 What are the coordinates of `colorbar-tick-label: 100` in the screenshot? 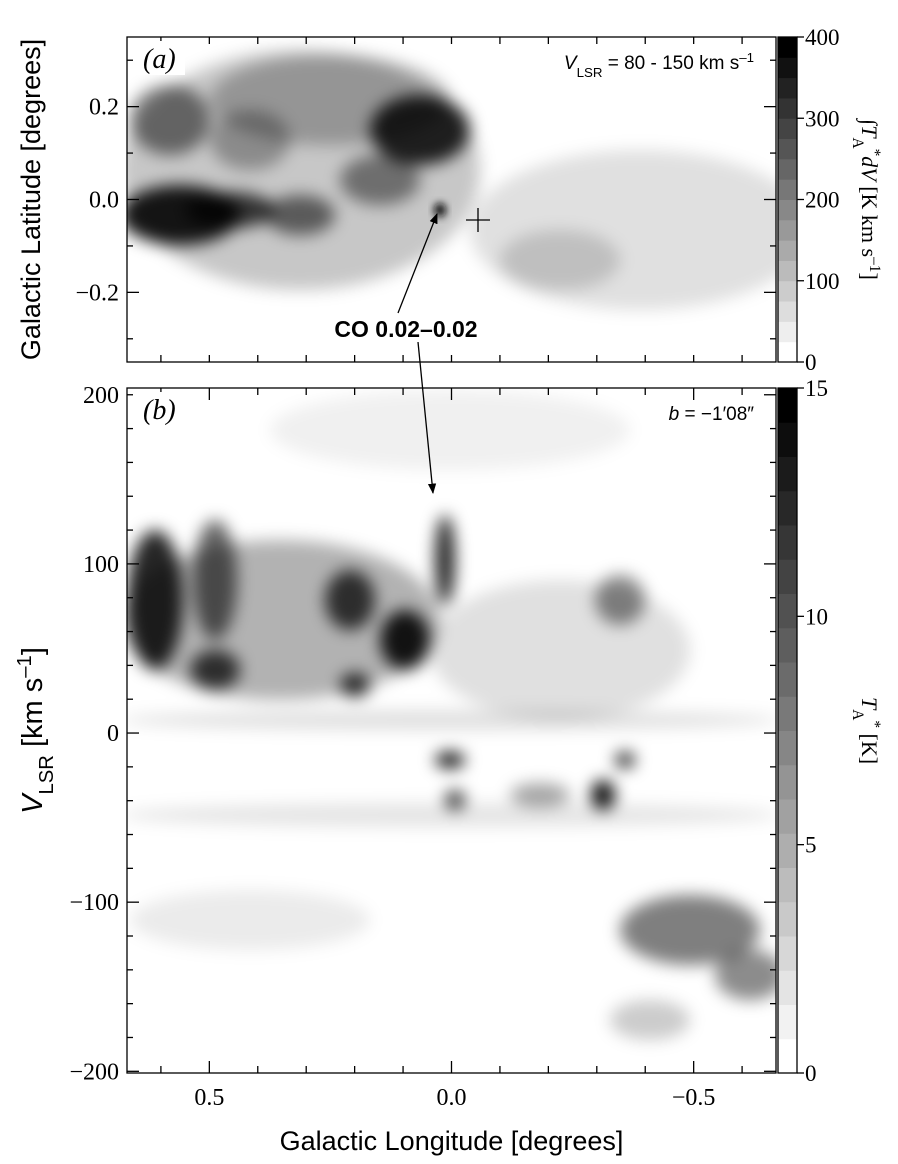 It's located at (822, 281).